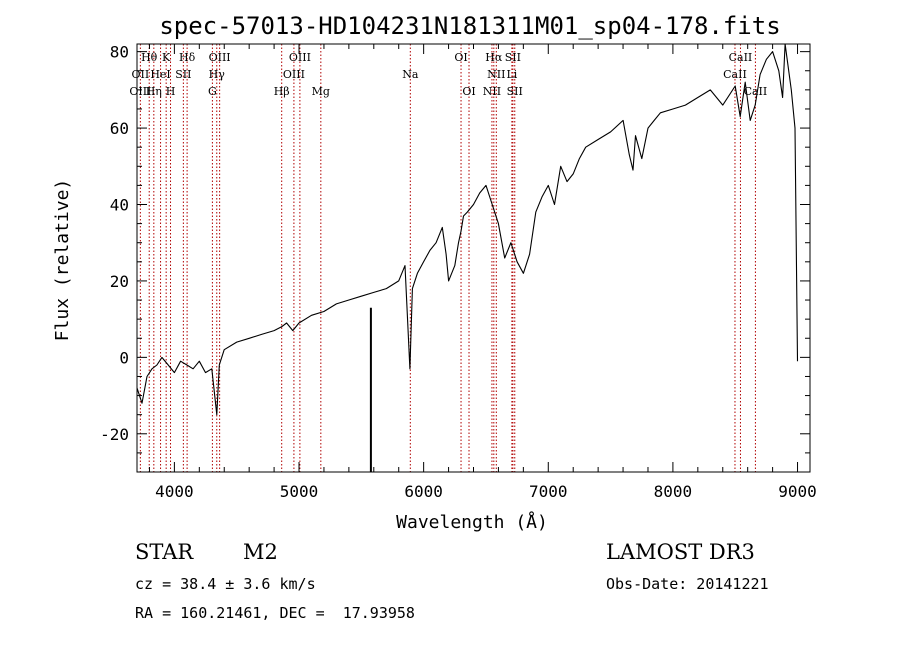 This screenshot has height=649, width=900. Describe the element at coordinates (492, 91) in the screenshot. I see `line-label-6548: NII` at that location.